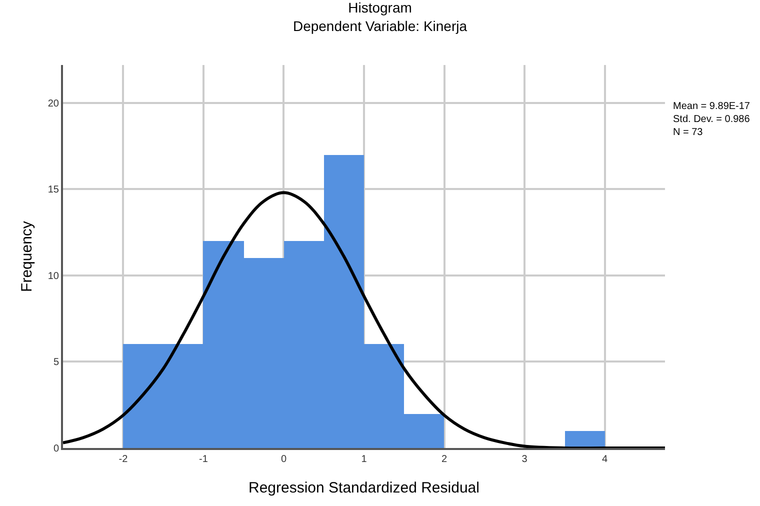 This screenshot has width=760, height=506. What do you see at coordinates (605, 459) in the screenshot?
I see `x-tick-label: 4` at bounding box center [605, 459].